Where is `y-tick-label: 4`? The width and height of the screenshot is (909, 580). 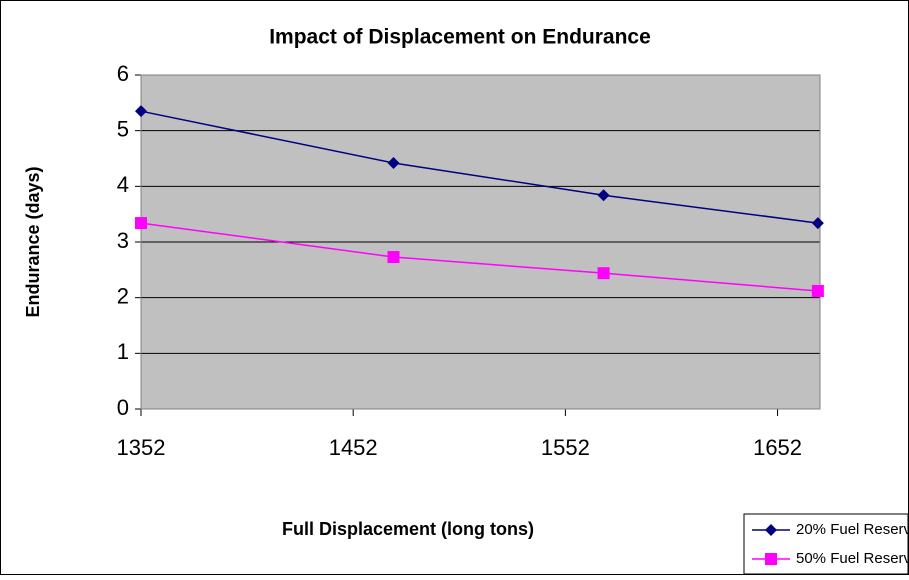 y-tick-label: 4 is located at coordinates (123, 184).